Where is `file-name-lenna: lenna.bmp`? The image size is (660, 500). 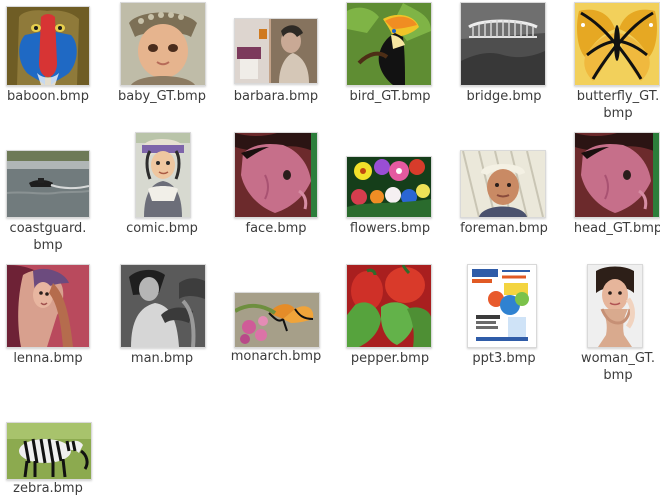 file-name-lenna: lenna.bmp is located at coordinates (48, 358).